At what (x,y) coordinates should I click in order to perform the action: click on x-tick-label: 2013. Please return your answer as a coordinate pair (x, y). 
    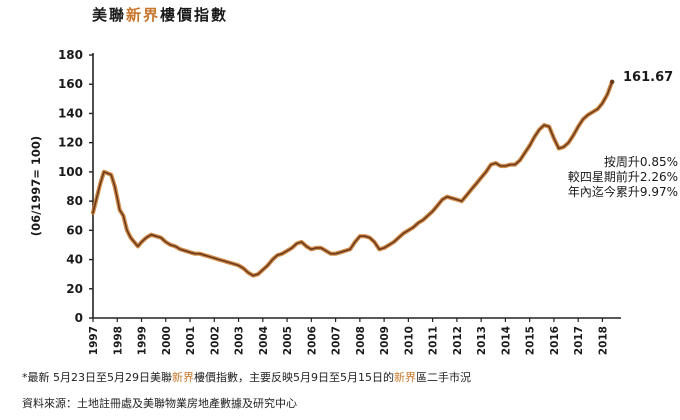
    Looking at the image, I should click on (482, 340).